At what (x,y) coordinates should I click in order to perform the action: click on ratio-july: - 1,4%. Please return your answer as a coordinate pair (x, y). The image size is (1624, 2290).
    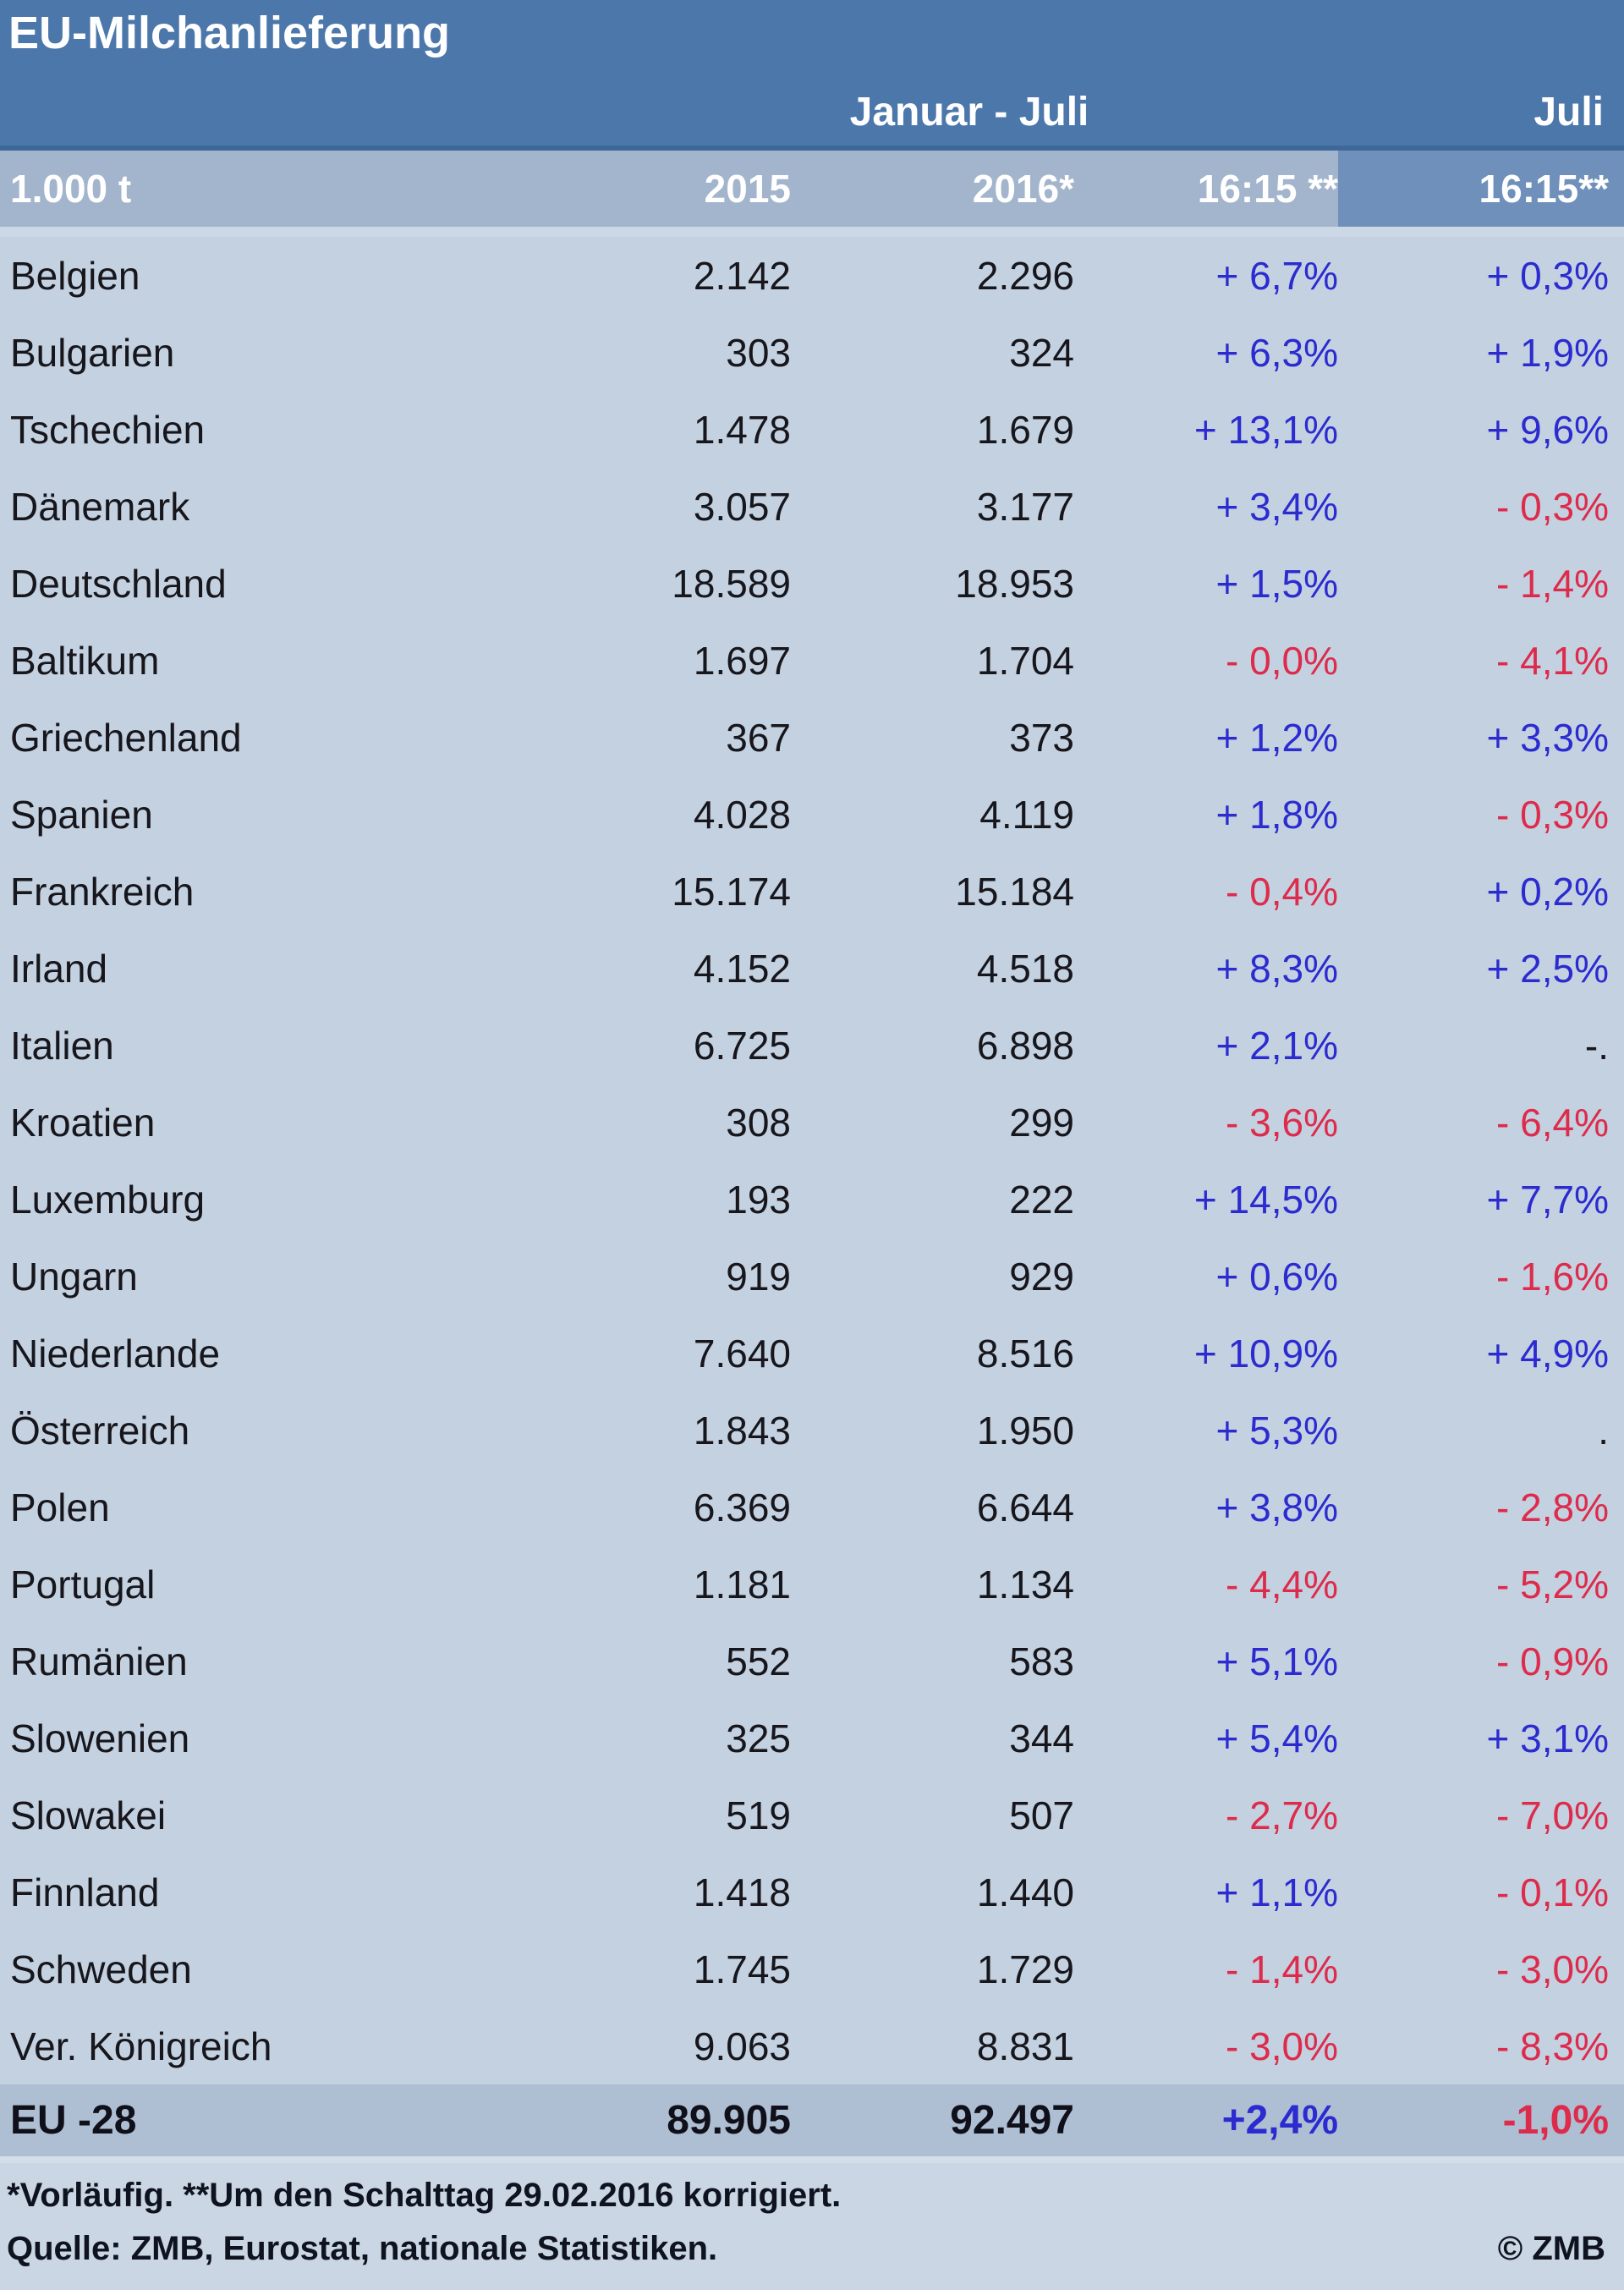
    Looking at the image, I should click on (1552, 583).